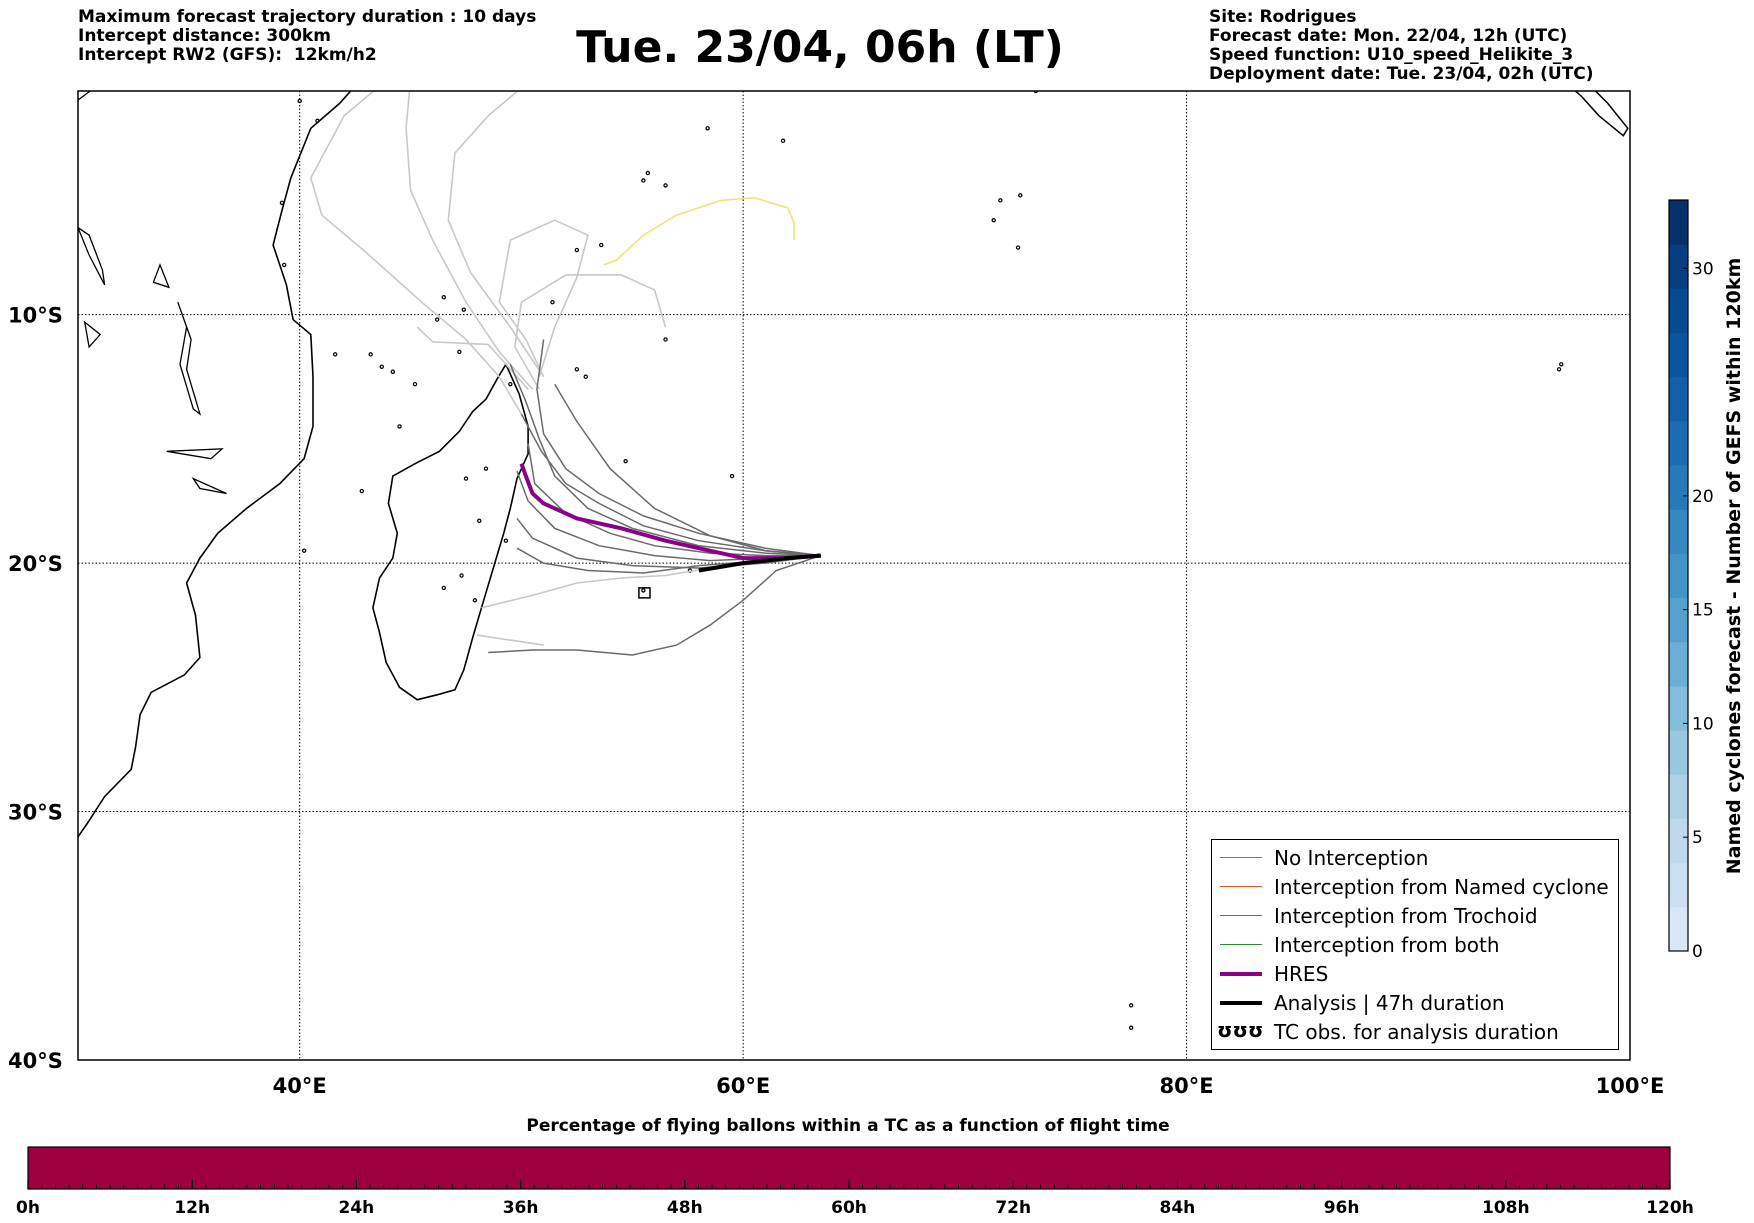 The height and width of the screenshot is (1223, 1754). I want to click on sumatra-coastline, so click(1601, 114).